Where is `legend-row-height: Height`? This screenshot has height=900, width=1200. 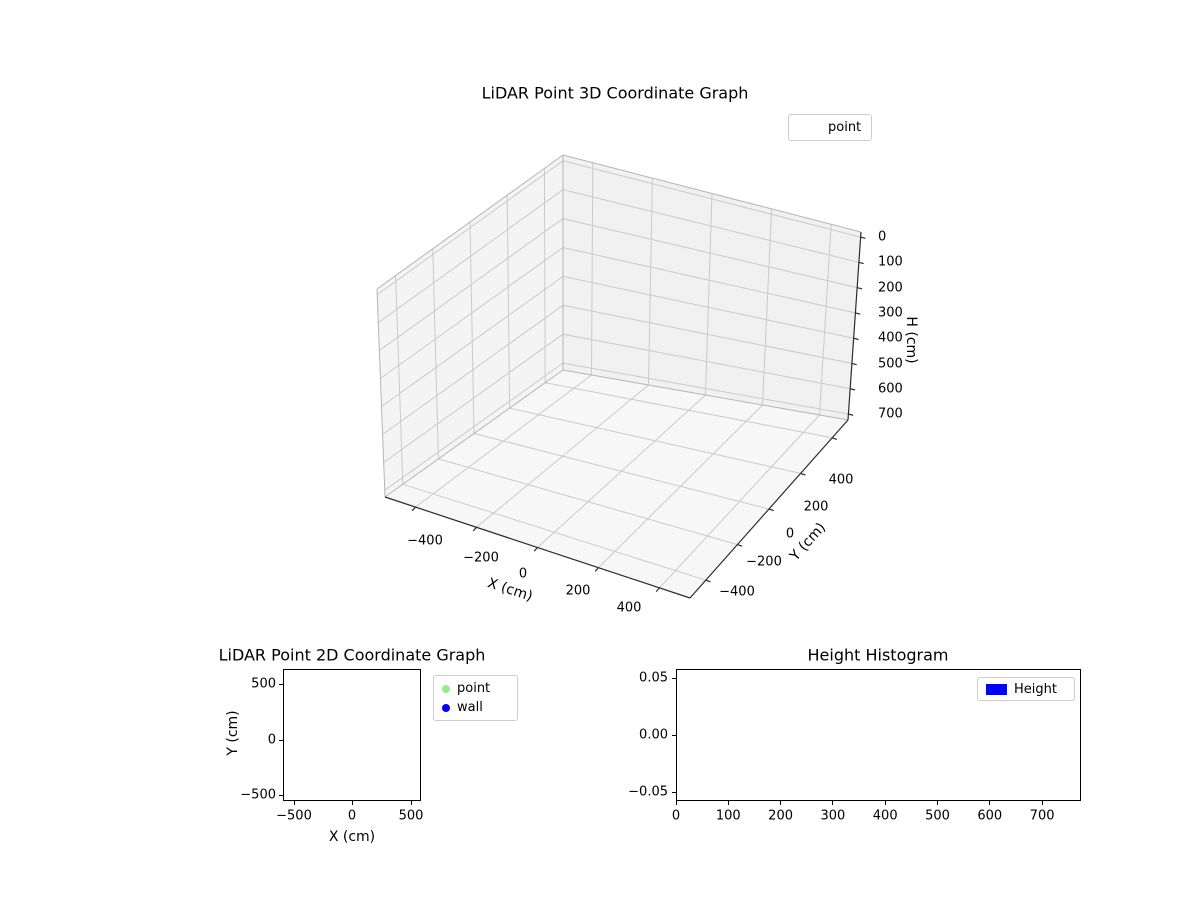
legend-row-height: Height is located at coordinates (1026, 689).